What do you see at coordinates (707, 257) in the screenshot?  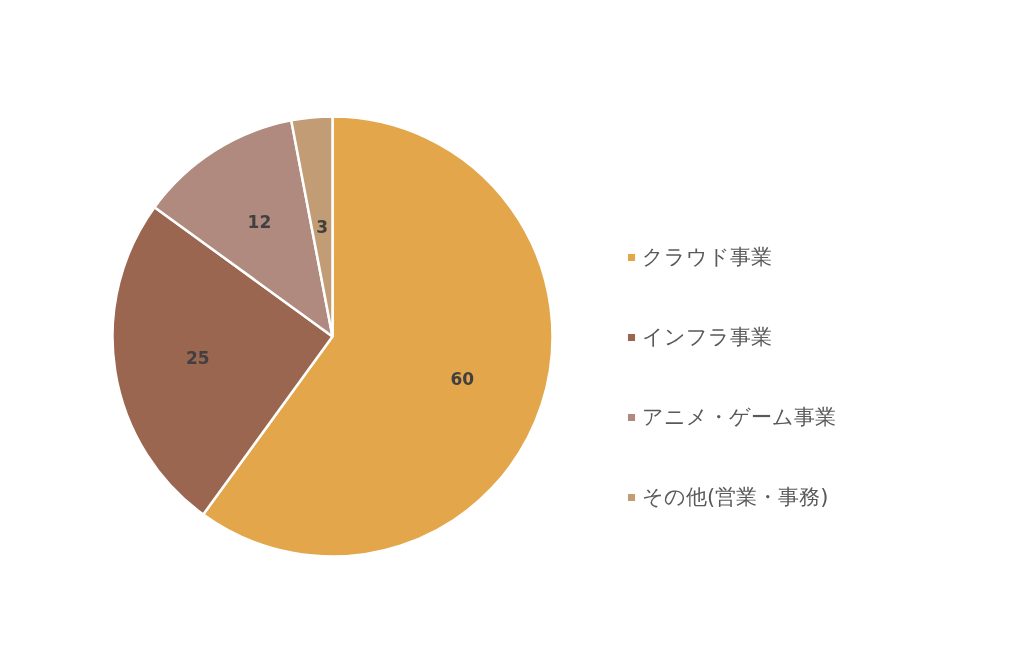 I see `legend-label: クラウド事業` at bounding box center [707, 257].